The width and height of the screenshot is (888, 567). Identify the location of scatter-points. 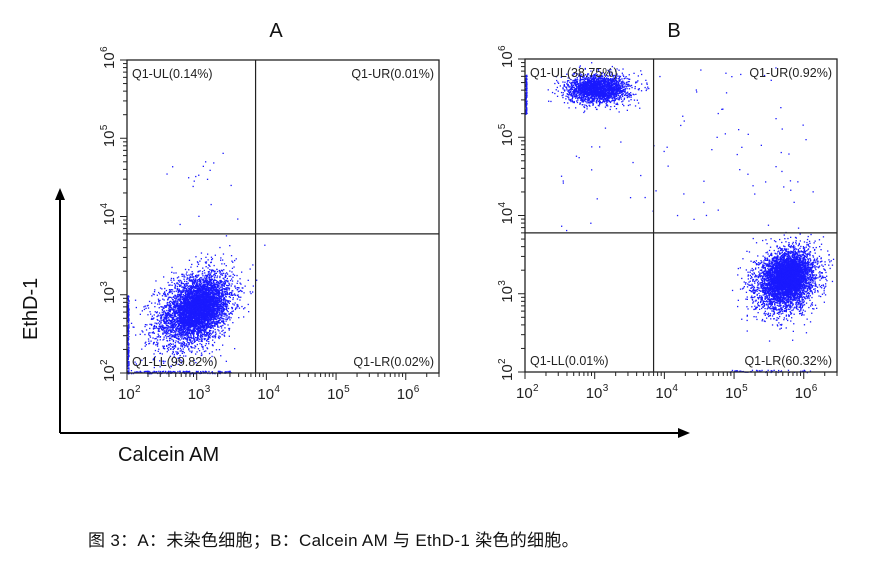
(196, 263).